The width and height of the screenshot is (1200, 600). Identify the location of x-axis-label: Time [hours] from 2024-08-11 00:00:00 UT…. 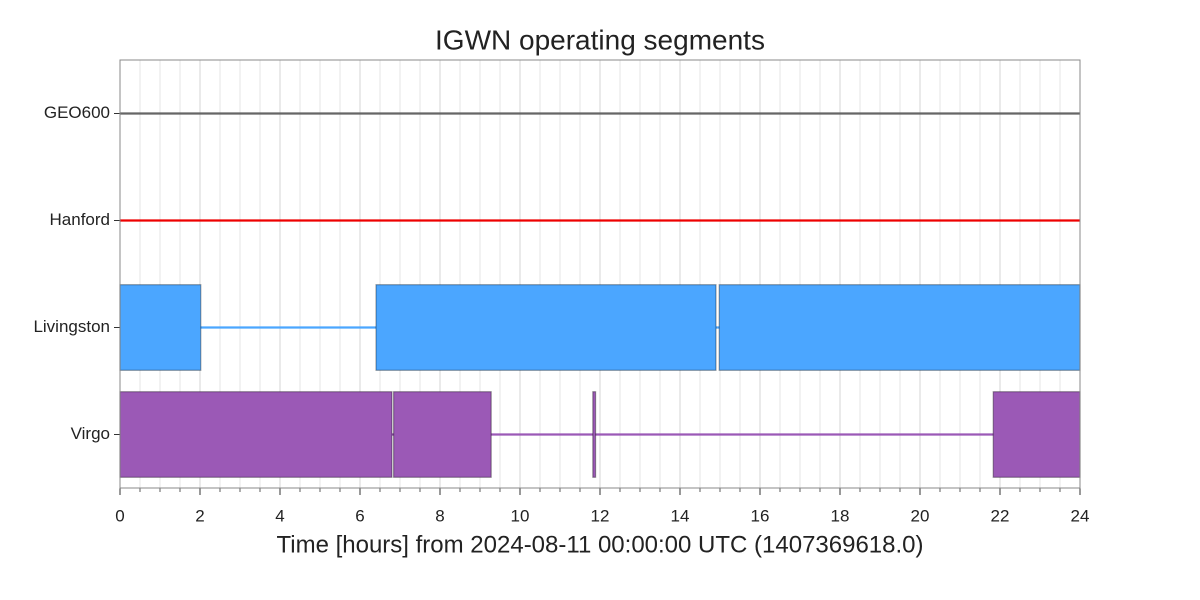
(599, 544).